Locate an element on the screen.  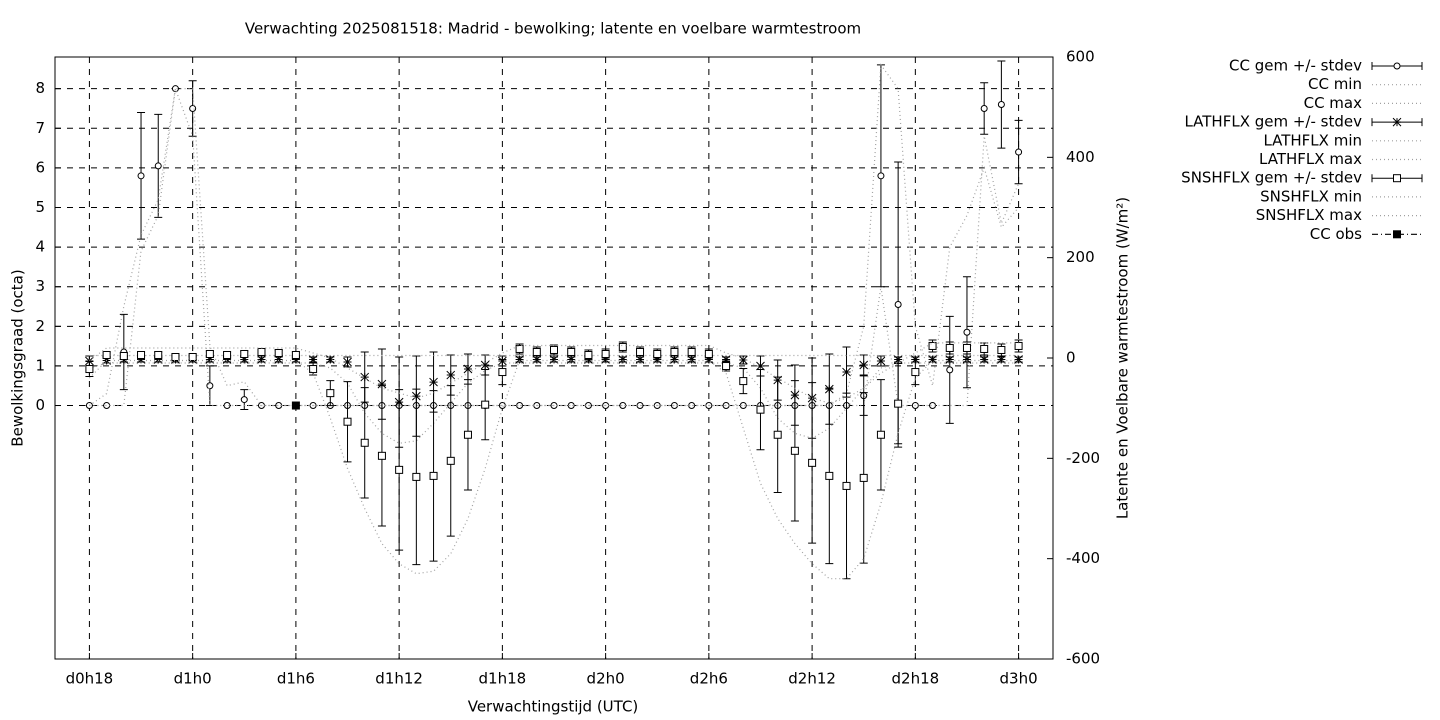
y-axis-label: Bewolkingsgraad (octa) is located at coordinates (18, 357).